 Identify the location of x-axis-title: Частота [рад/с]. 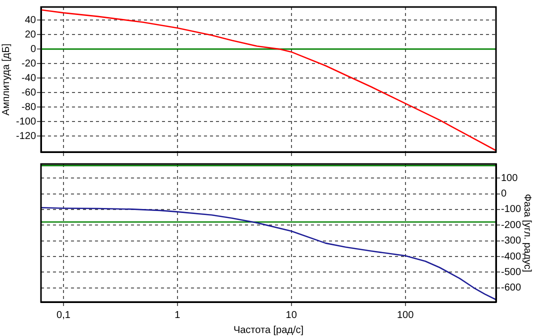
(268, 330).